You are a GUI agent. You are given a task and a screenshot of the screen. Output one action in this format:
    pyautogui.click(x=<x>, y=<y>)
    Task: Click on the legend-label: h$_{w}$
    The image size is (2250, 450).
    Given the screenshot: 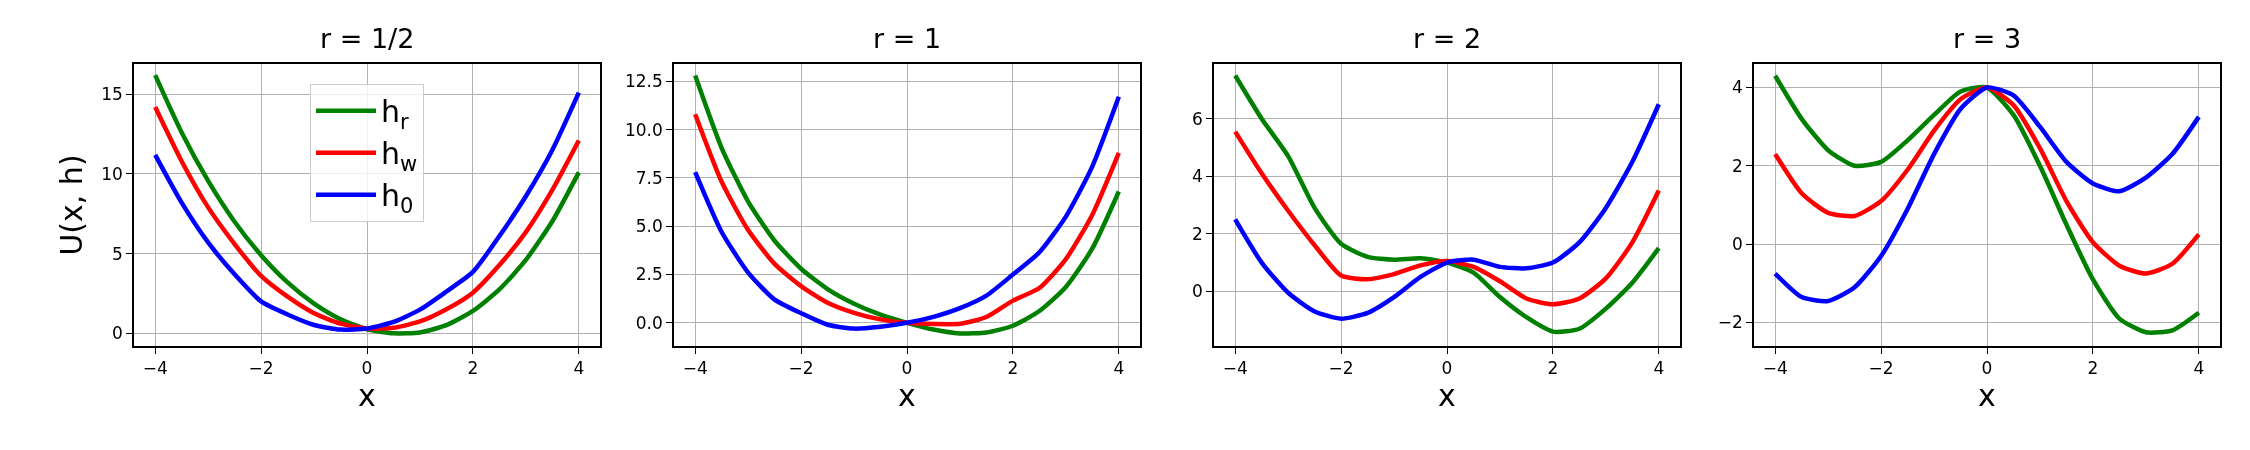 What is the action you would take?
    pyautogui.click(x=399, y=156)
    